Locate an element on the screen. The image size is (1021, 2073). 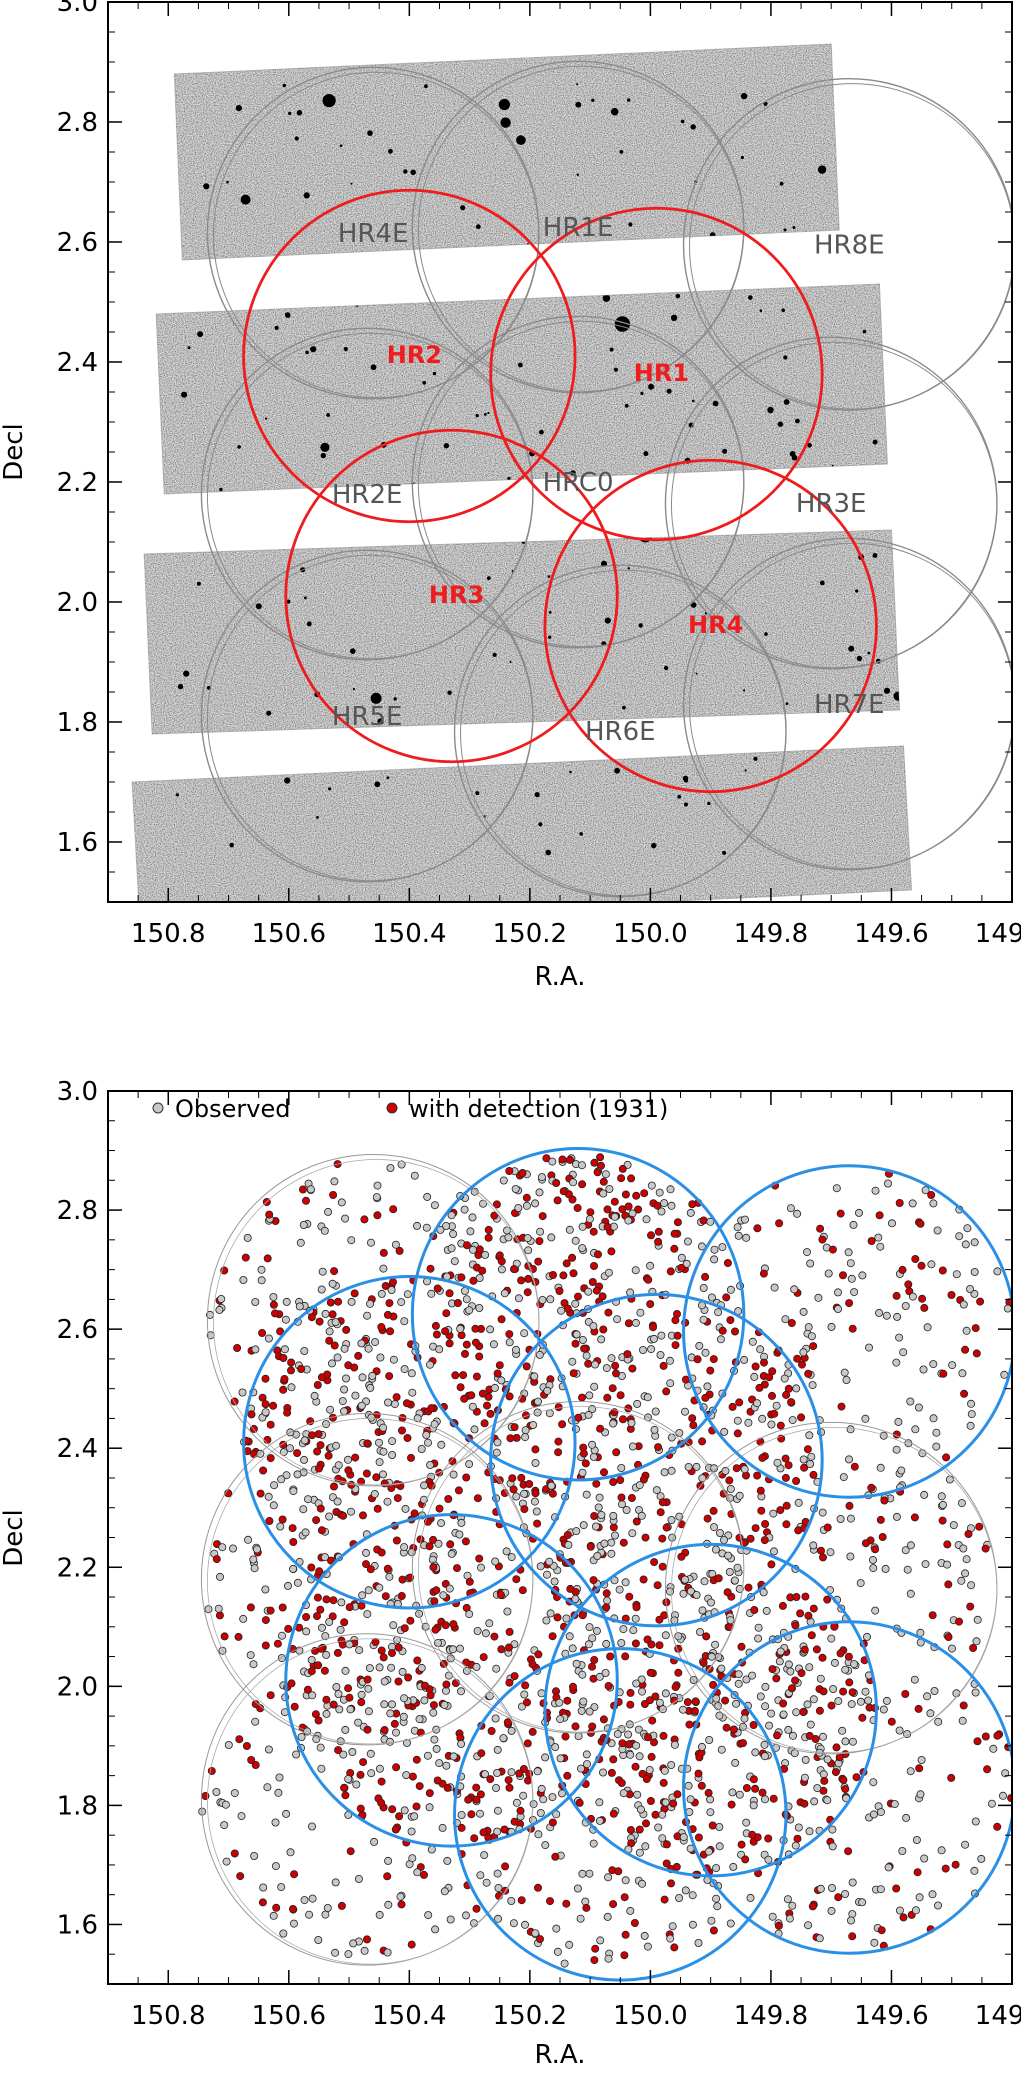
x-axis-label: R.A. is located at coordinates (560, 977).